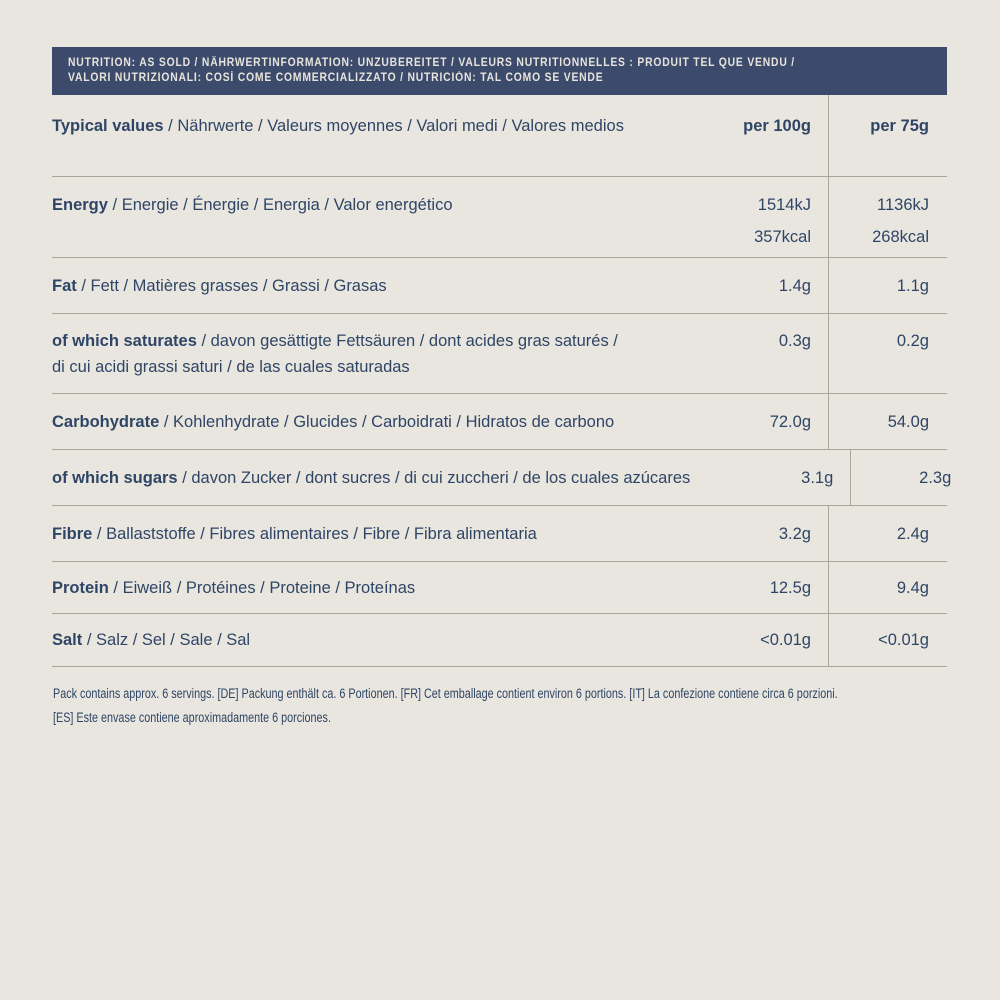  What do you see at coordinates (887, 135) in the screenshot?
I see `column-header-per-75g: per 75g` at bounding box center [887, 135].